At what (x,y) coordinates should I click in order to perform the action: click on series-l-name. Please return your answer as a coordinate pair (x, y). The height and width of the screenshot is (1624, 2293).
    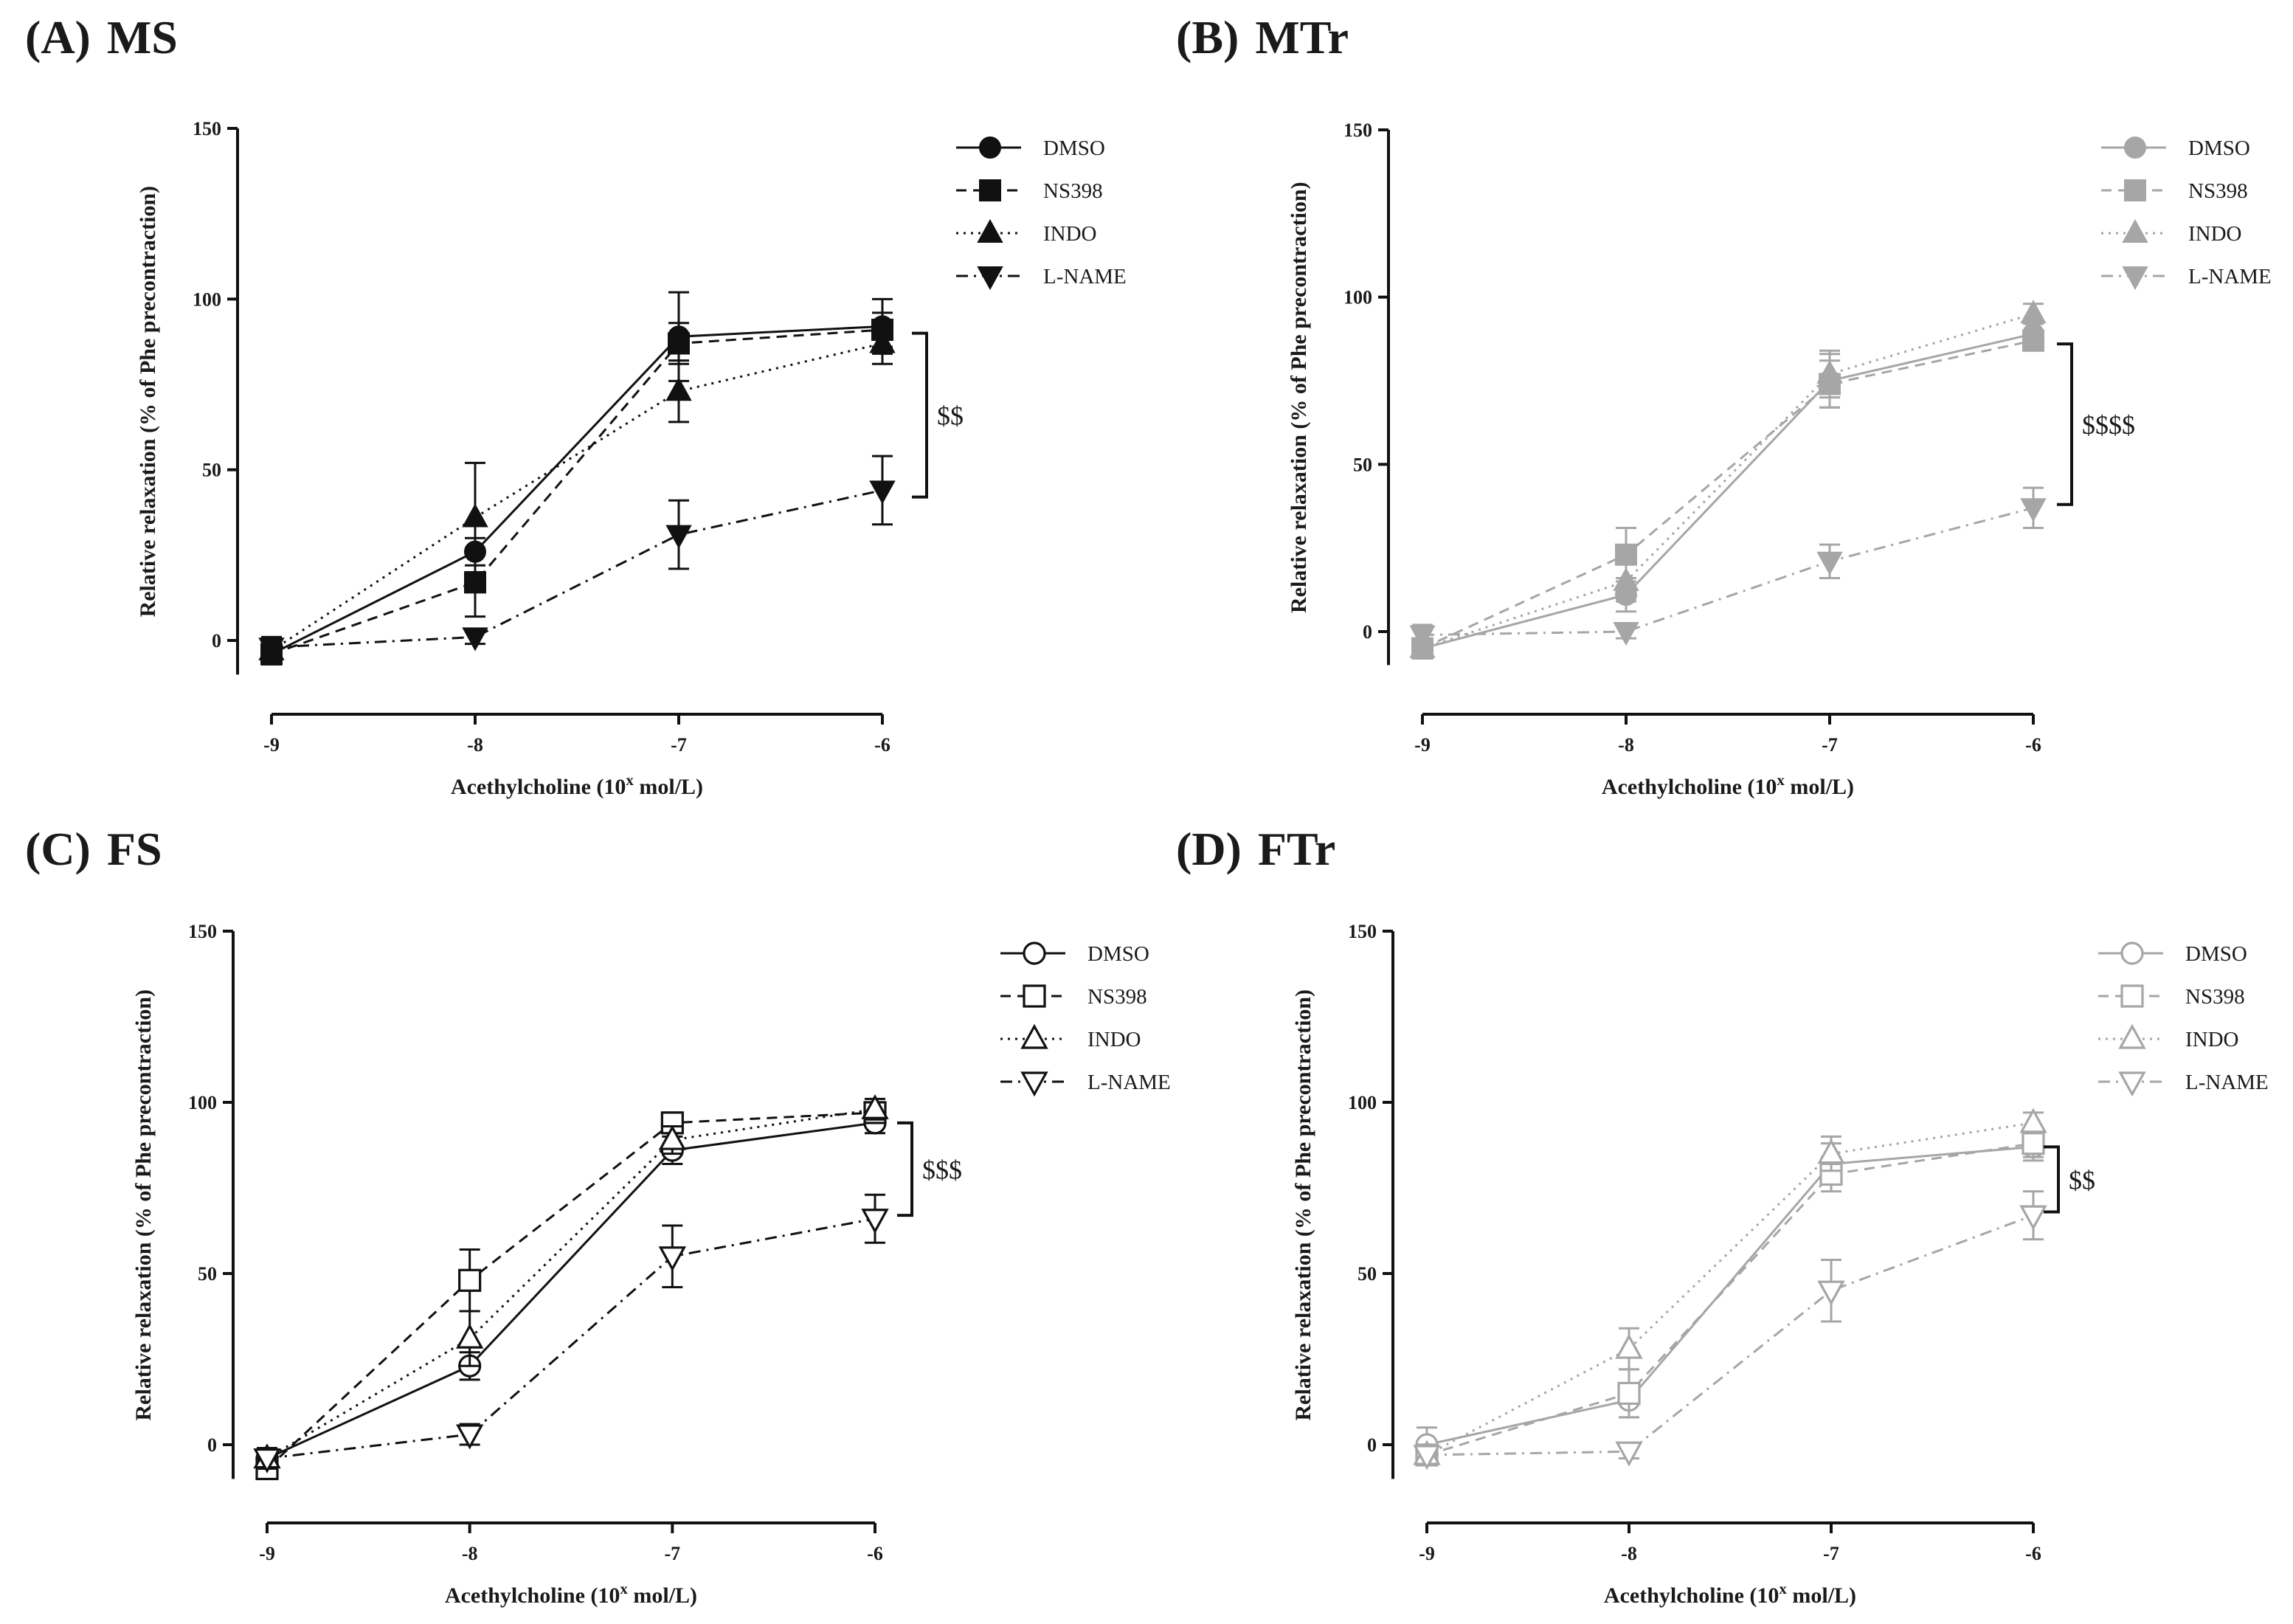
    Looking at the image, I should click on (577, 558).